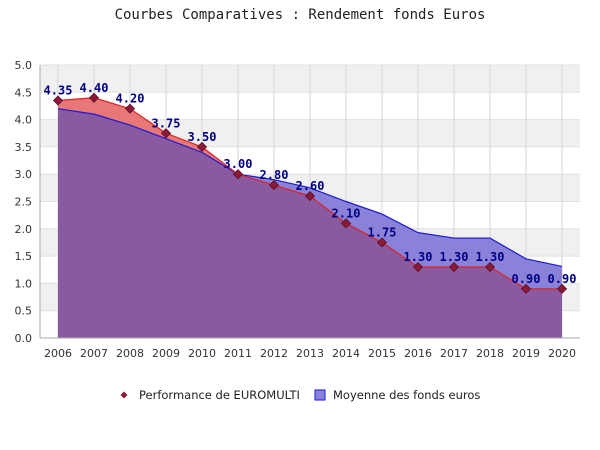 This screenshot has width=600, height=450. I want to click on legend-label-moyenne: Moyenne des fonds euros, so click(406, 395).